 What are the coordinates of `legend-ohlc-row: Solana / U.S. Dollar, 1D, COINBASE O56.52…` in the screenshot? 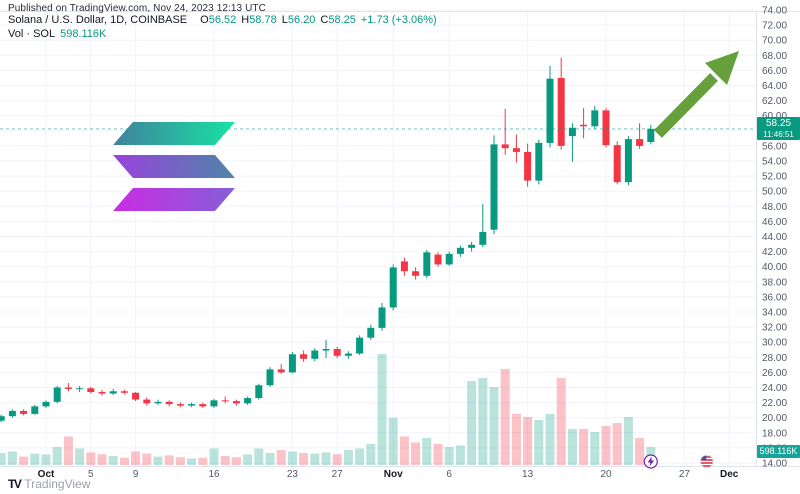 It's located at (222, 20).